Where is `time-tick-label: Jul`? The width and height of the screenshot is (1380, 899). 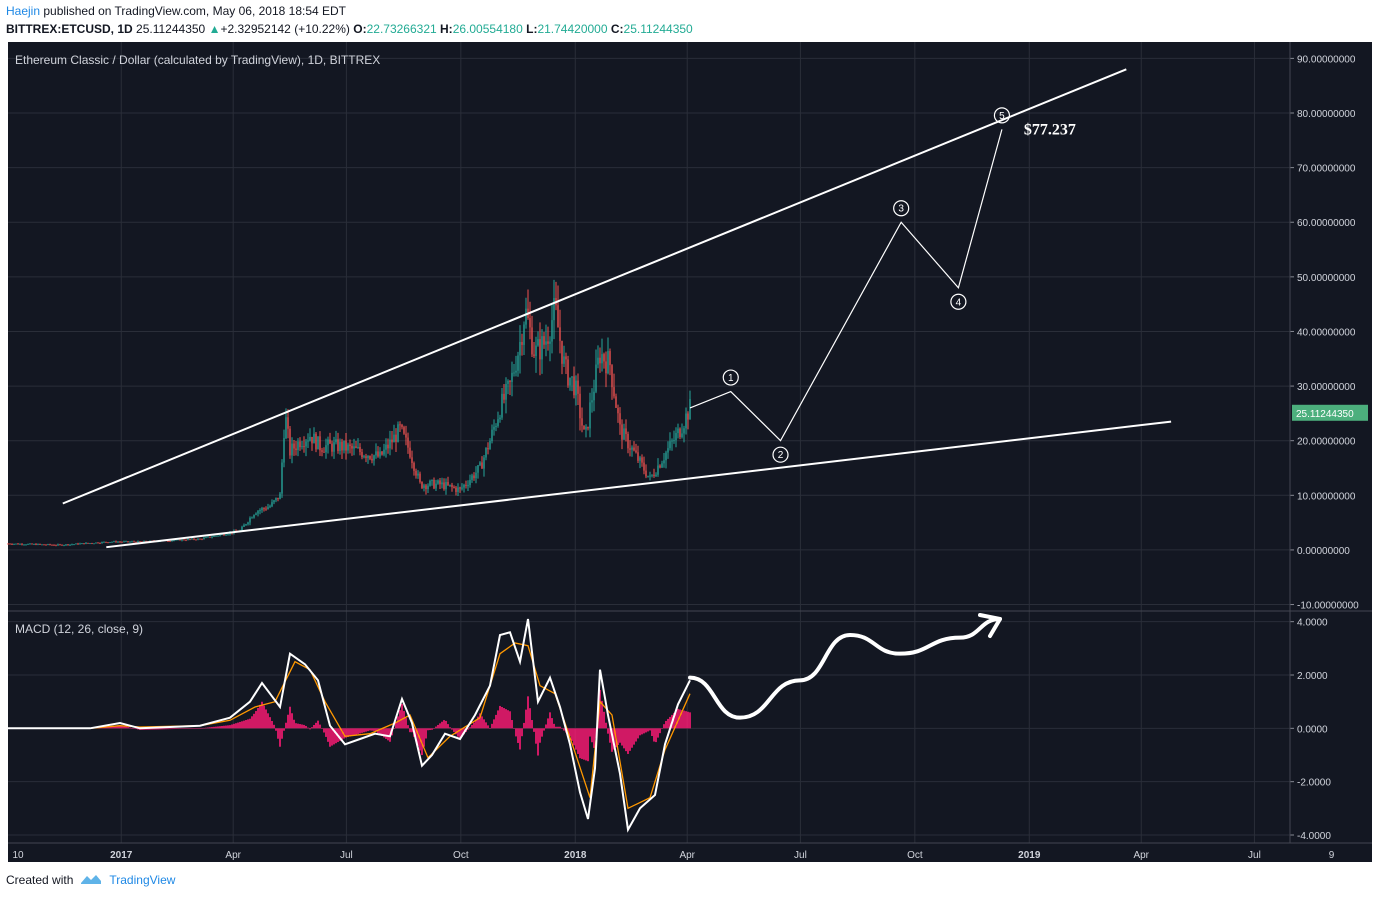
time-tick-label: Jul is located at coordinates (800, 855).